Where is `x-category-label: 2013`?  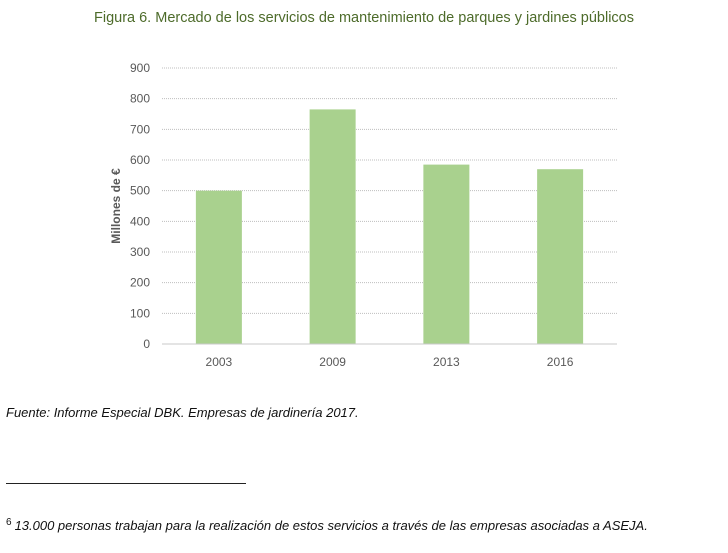
x-category-label: 2013 is located at coordinates (446, 362).